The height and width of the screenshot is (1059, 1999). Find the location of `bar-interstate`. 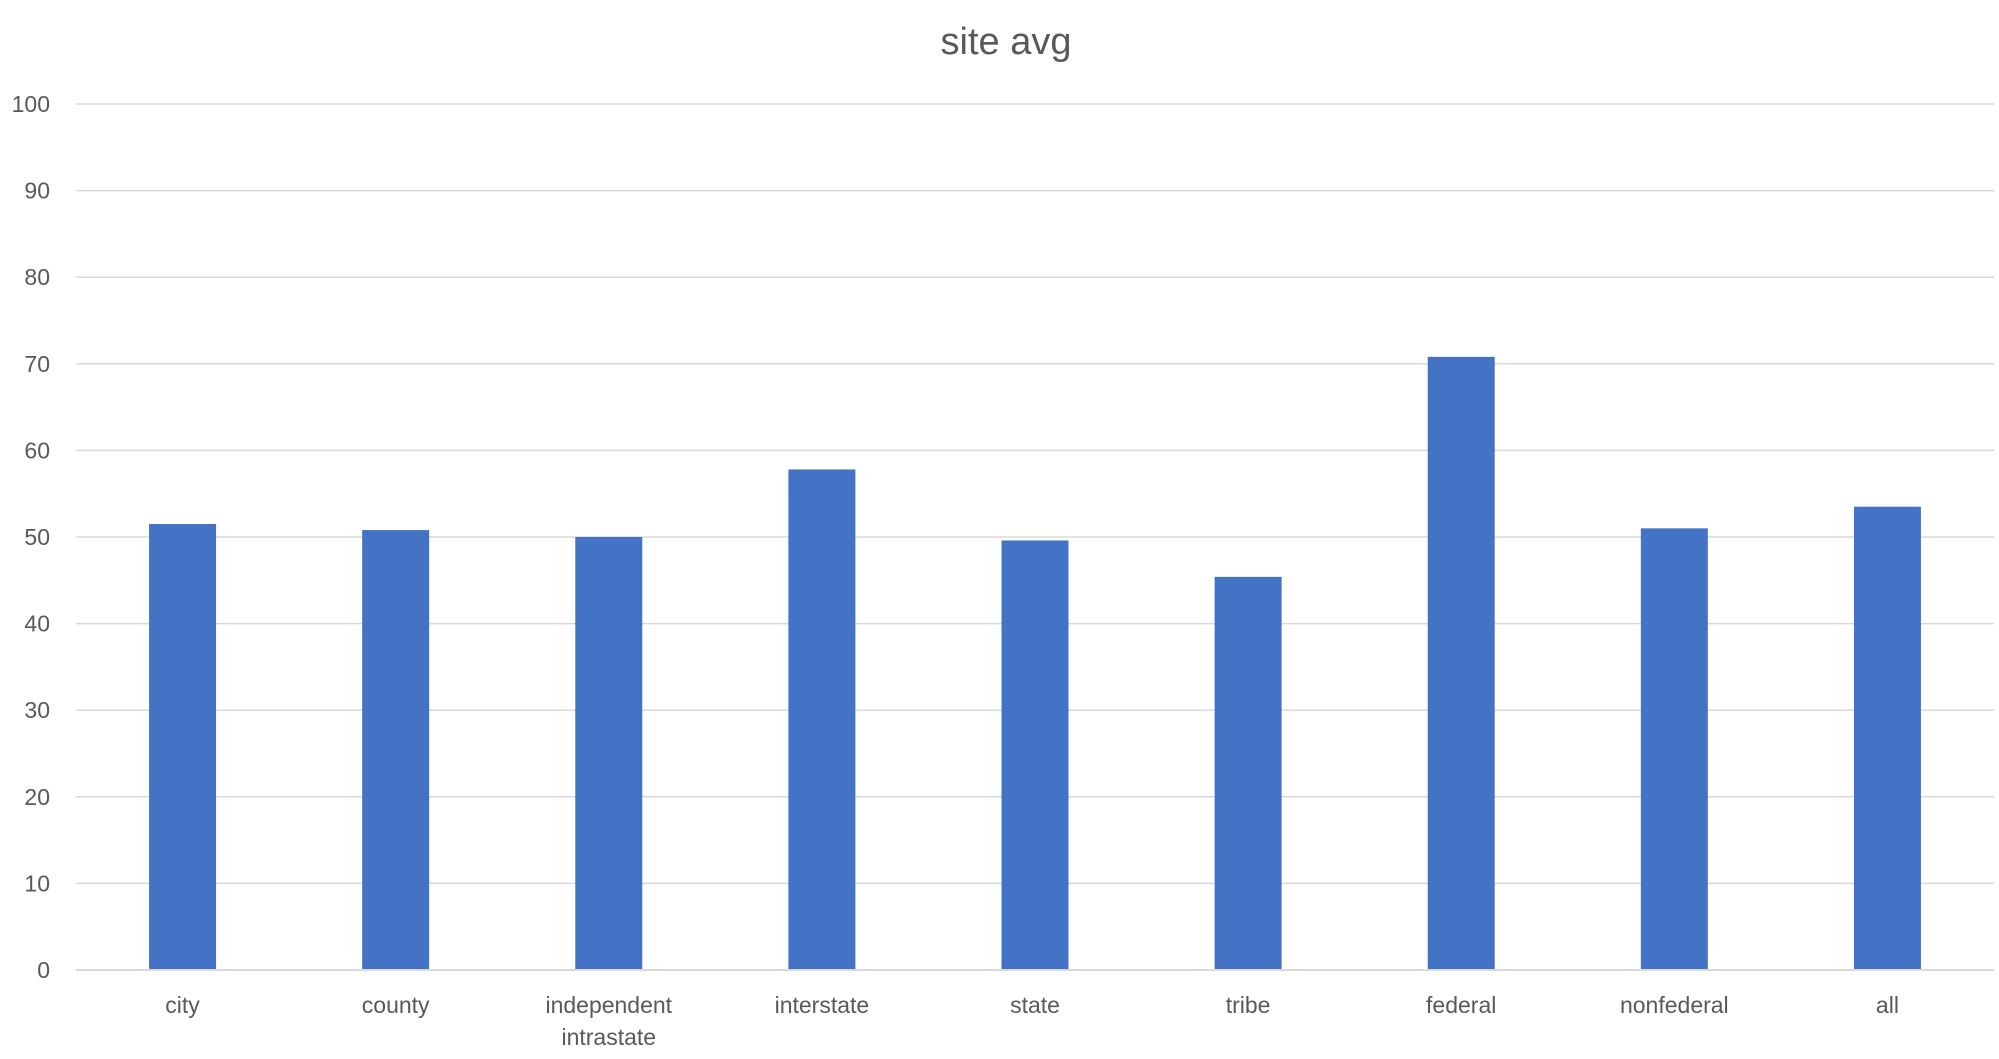

bar-interstate is located at coordinates (822, 719).